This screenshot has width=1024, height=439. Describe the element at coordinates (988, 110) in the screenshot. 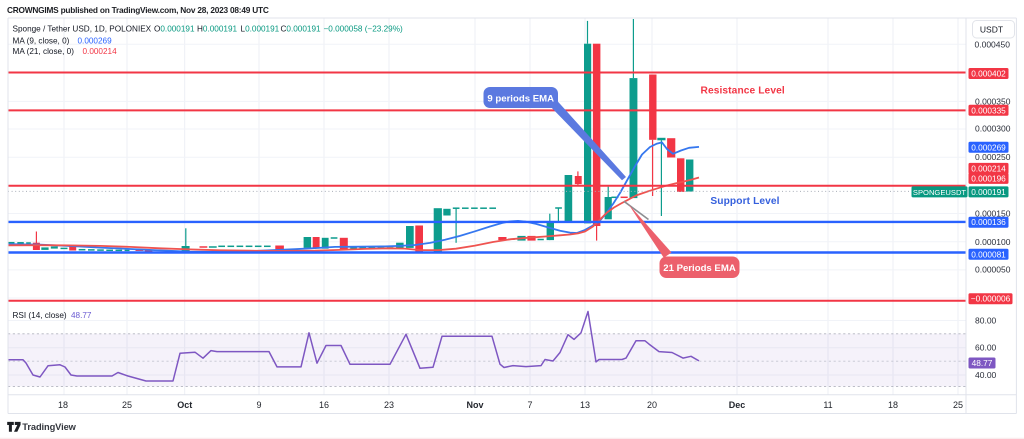

I see `svg-text: 0.000335` at that location.